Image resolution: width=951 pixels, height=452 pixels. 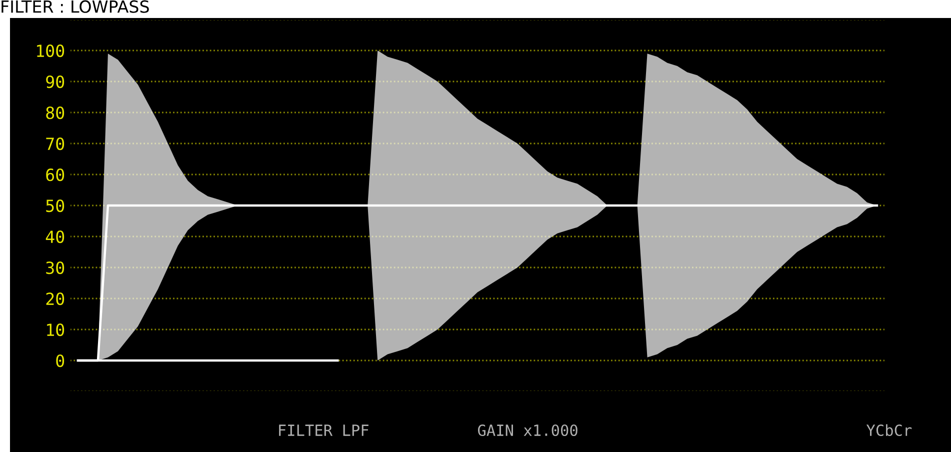 What do you see at coordinates (60, 361) in the screenshot?
I see `y-tick-label: 0` at bounding box center [60, 361].